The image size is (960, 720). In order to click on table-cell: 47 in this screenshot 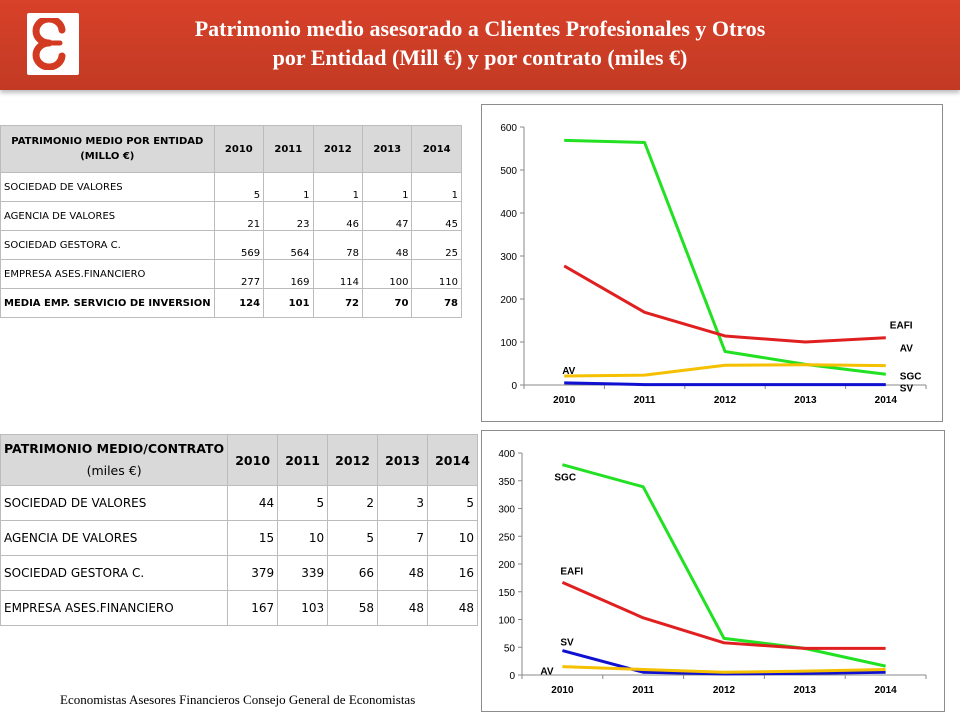, I will do `click(387, 216)`.